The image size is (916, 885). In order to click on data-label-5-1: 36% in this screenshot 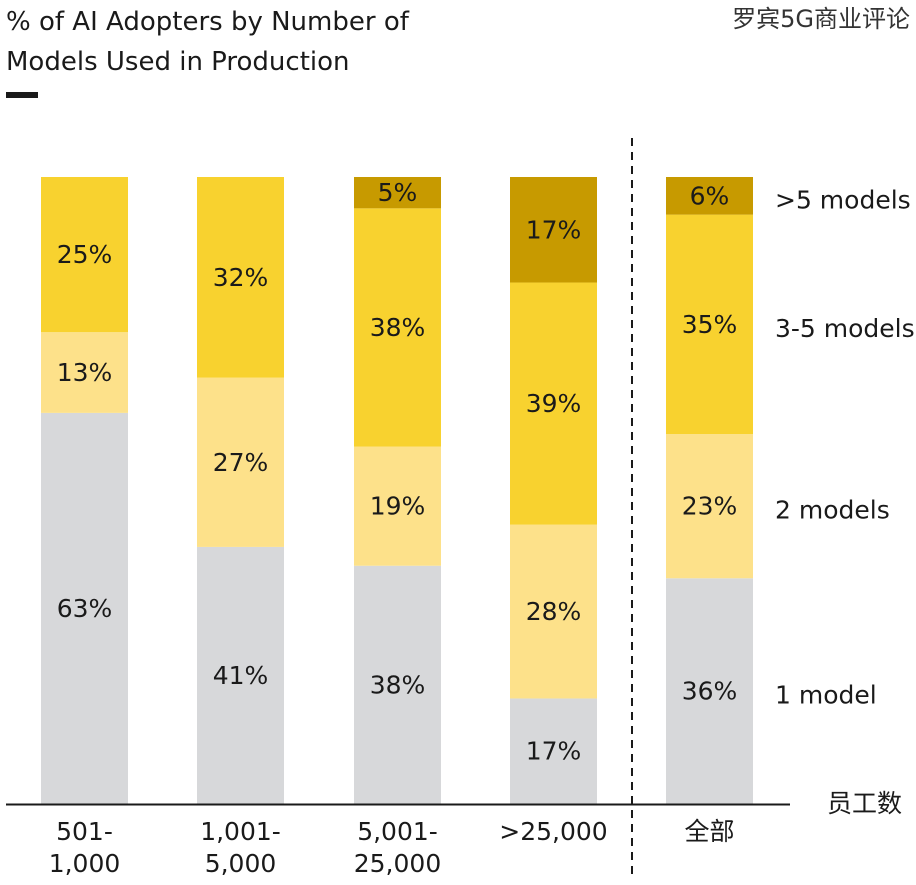, I will do `click(710, 691)`.